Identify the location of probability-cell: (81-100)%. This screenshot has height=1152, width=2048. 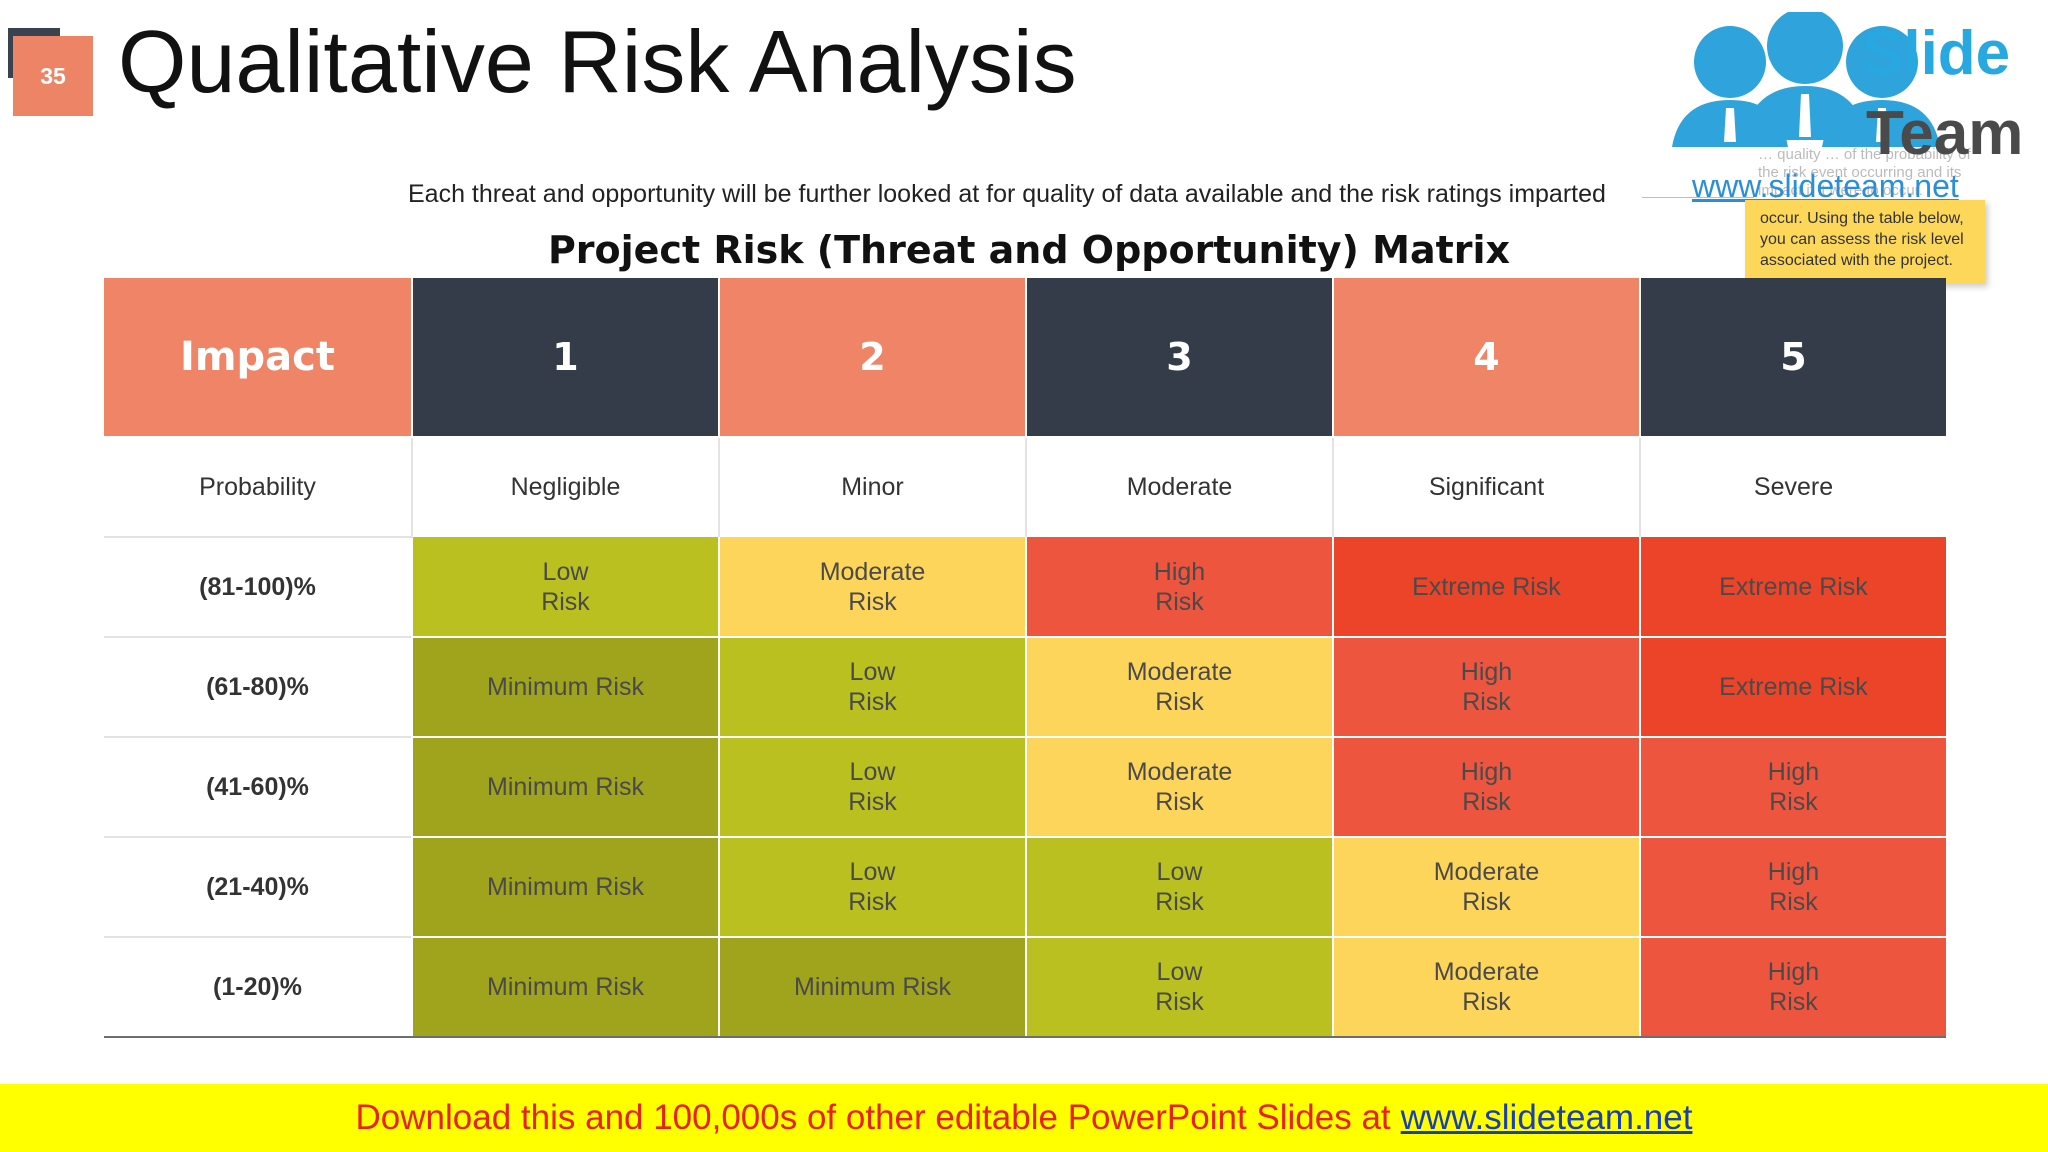
(258, 586).